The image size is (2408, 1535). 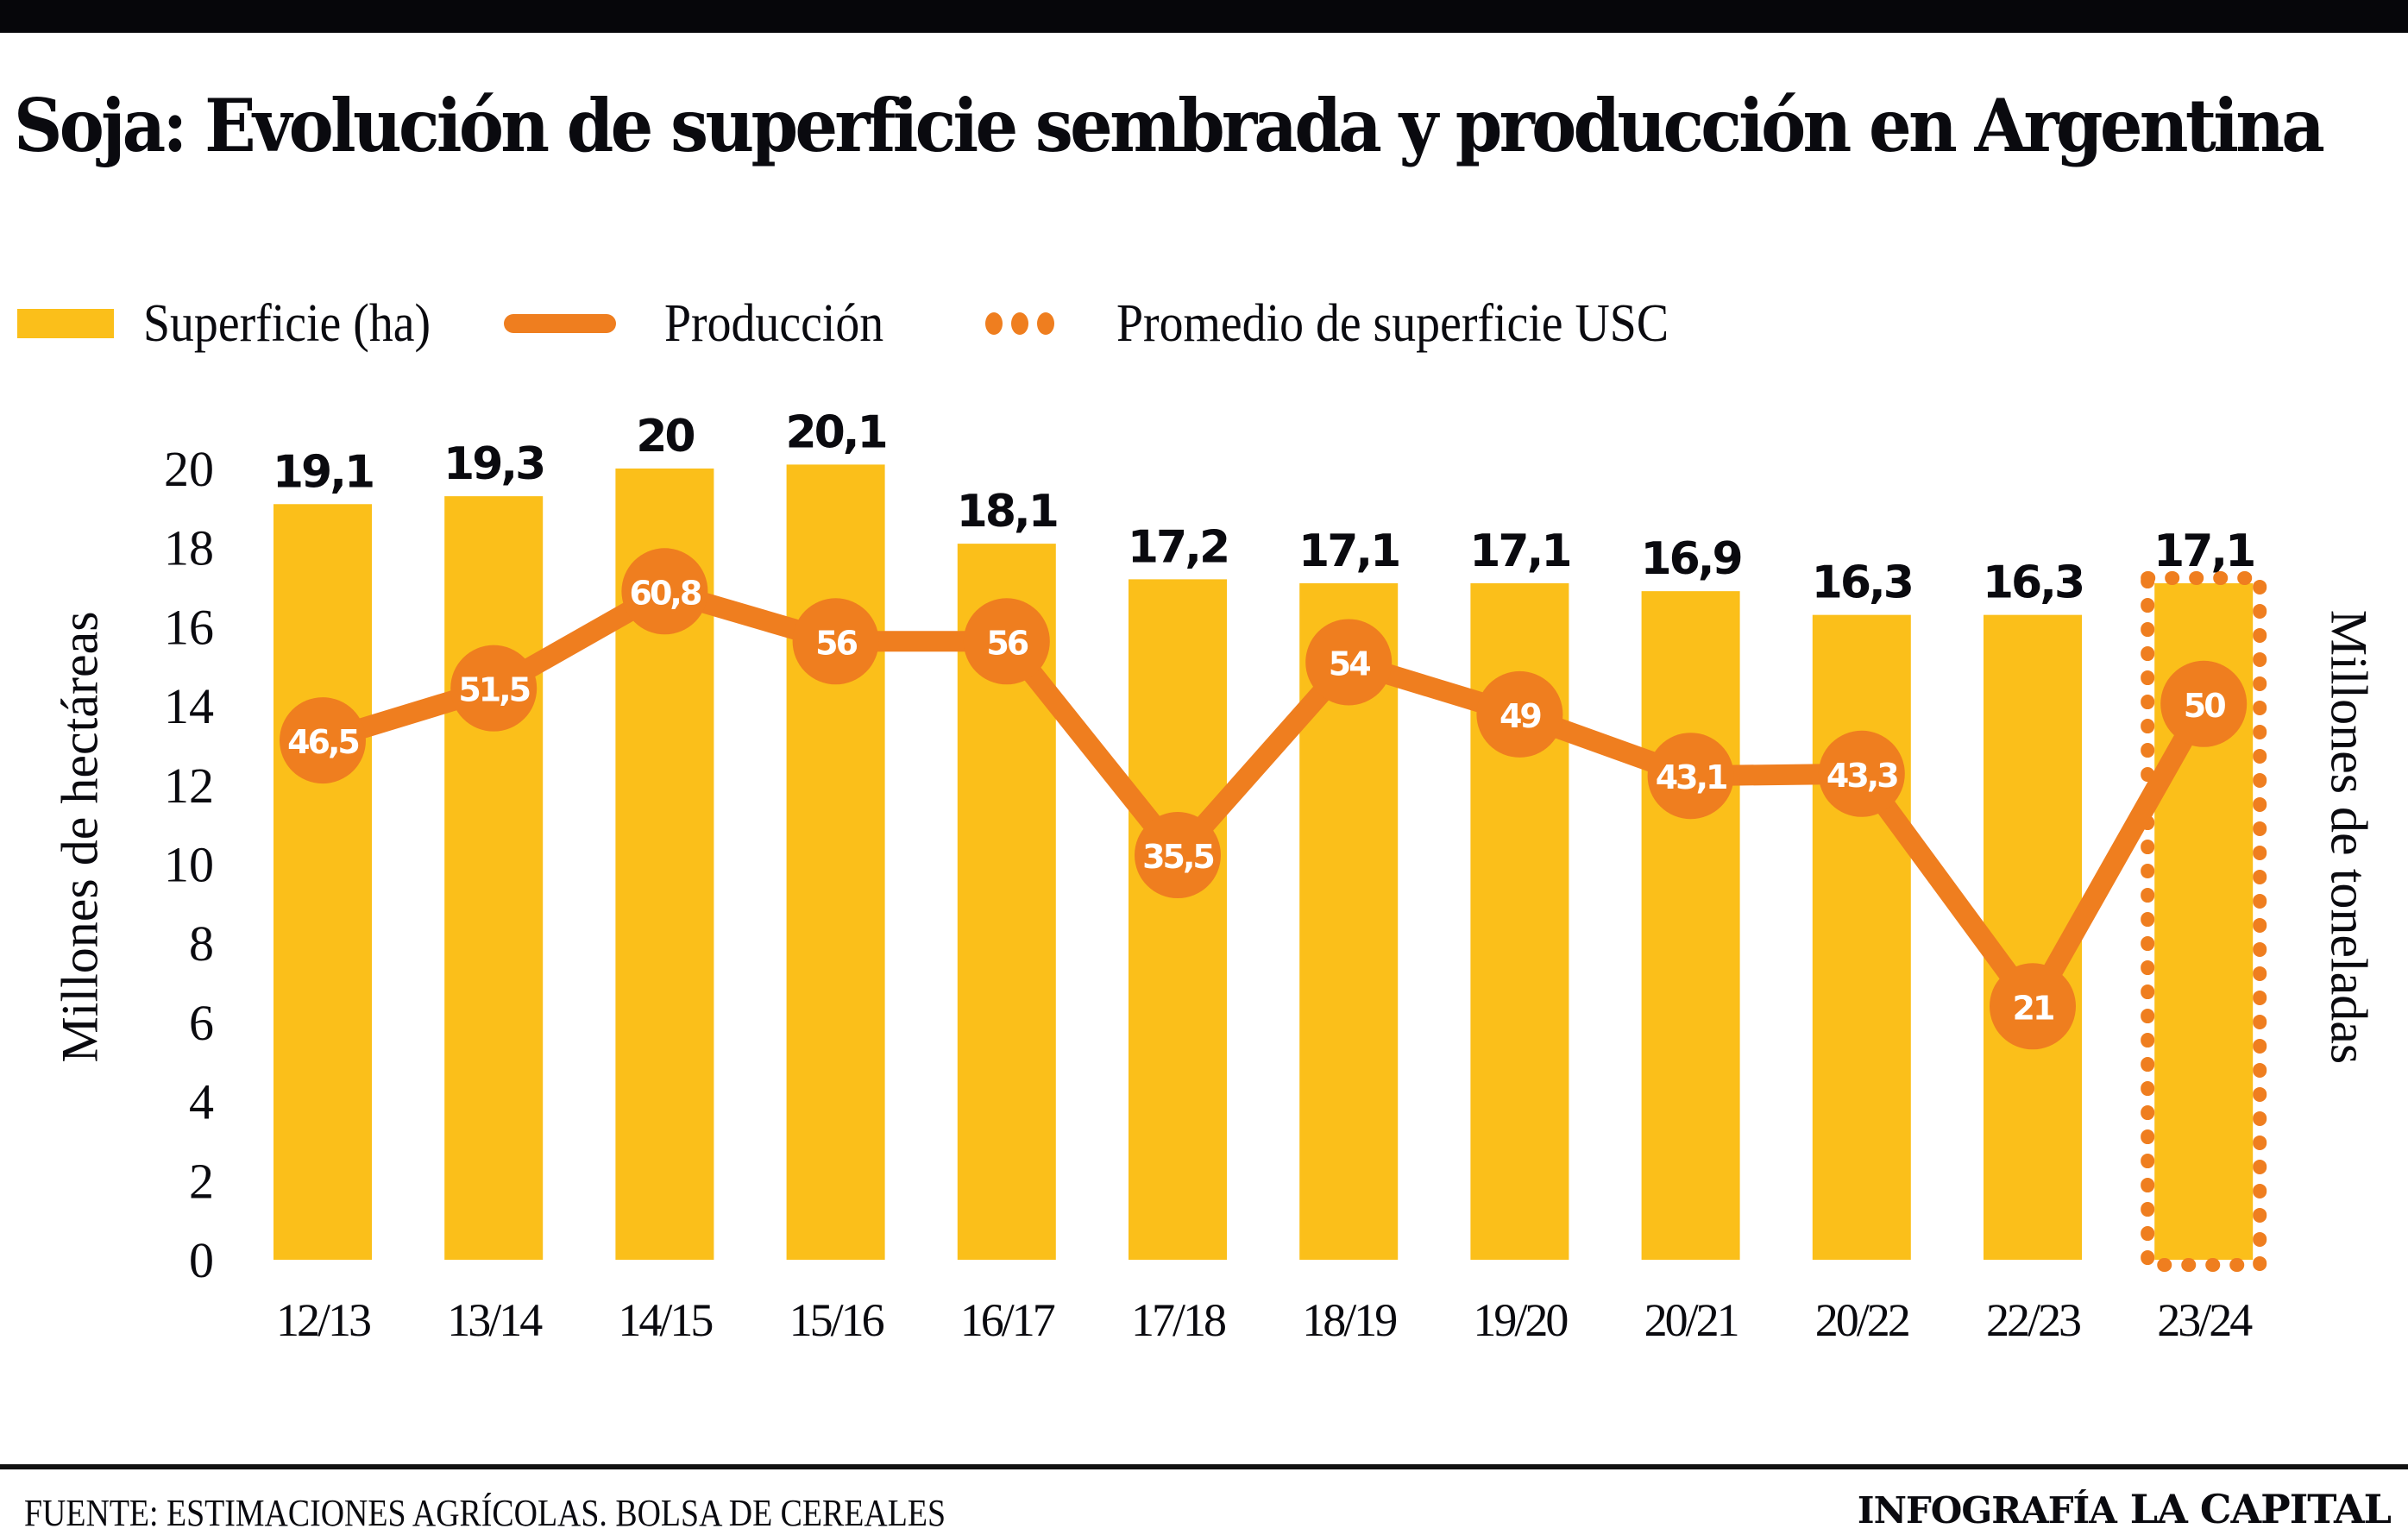 I want to click on x-tick-label: 23/24, so click(x=2205, y=1320).